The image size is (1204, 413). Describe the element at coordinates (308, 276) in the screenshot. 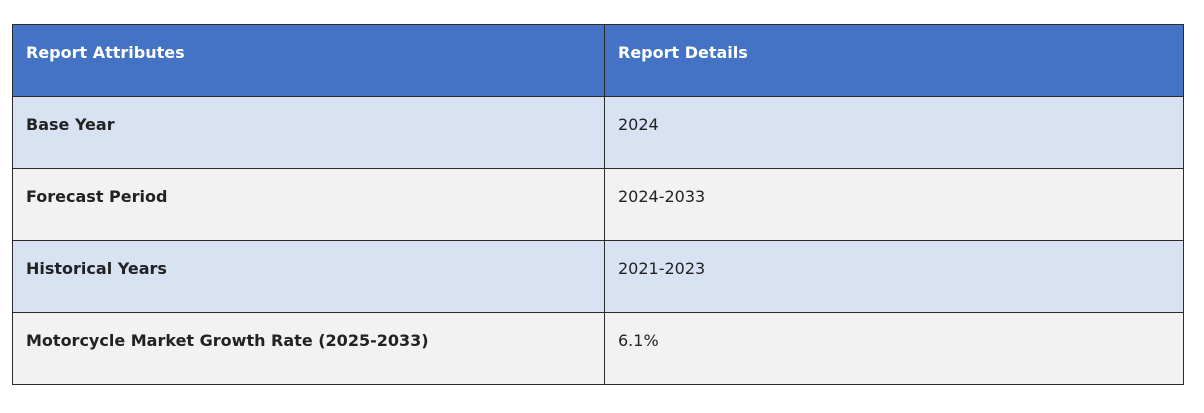

I see `attribute-cell: Historical Years` at that location.